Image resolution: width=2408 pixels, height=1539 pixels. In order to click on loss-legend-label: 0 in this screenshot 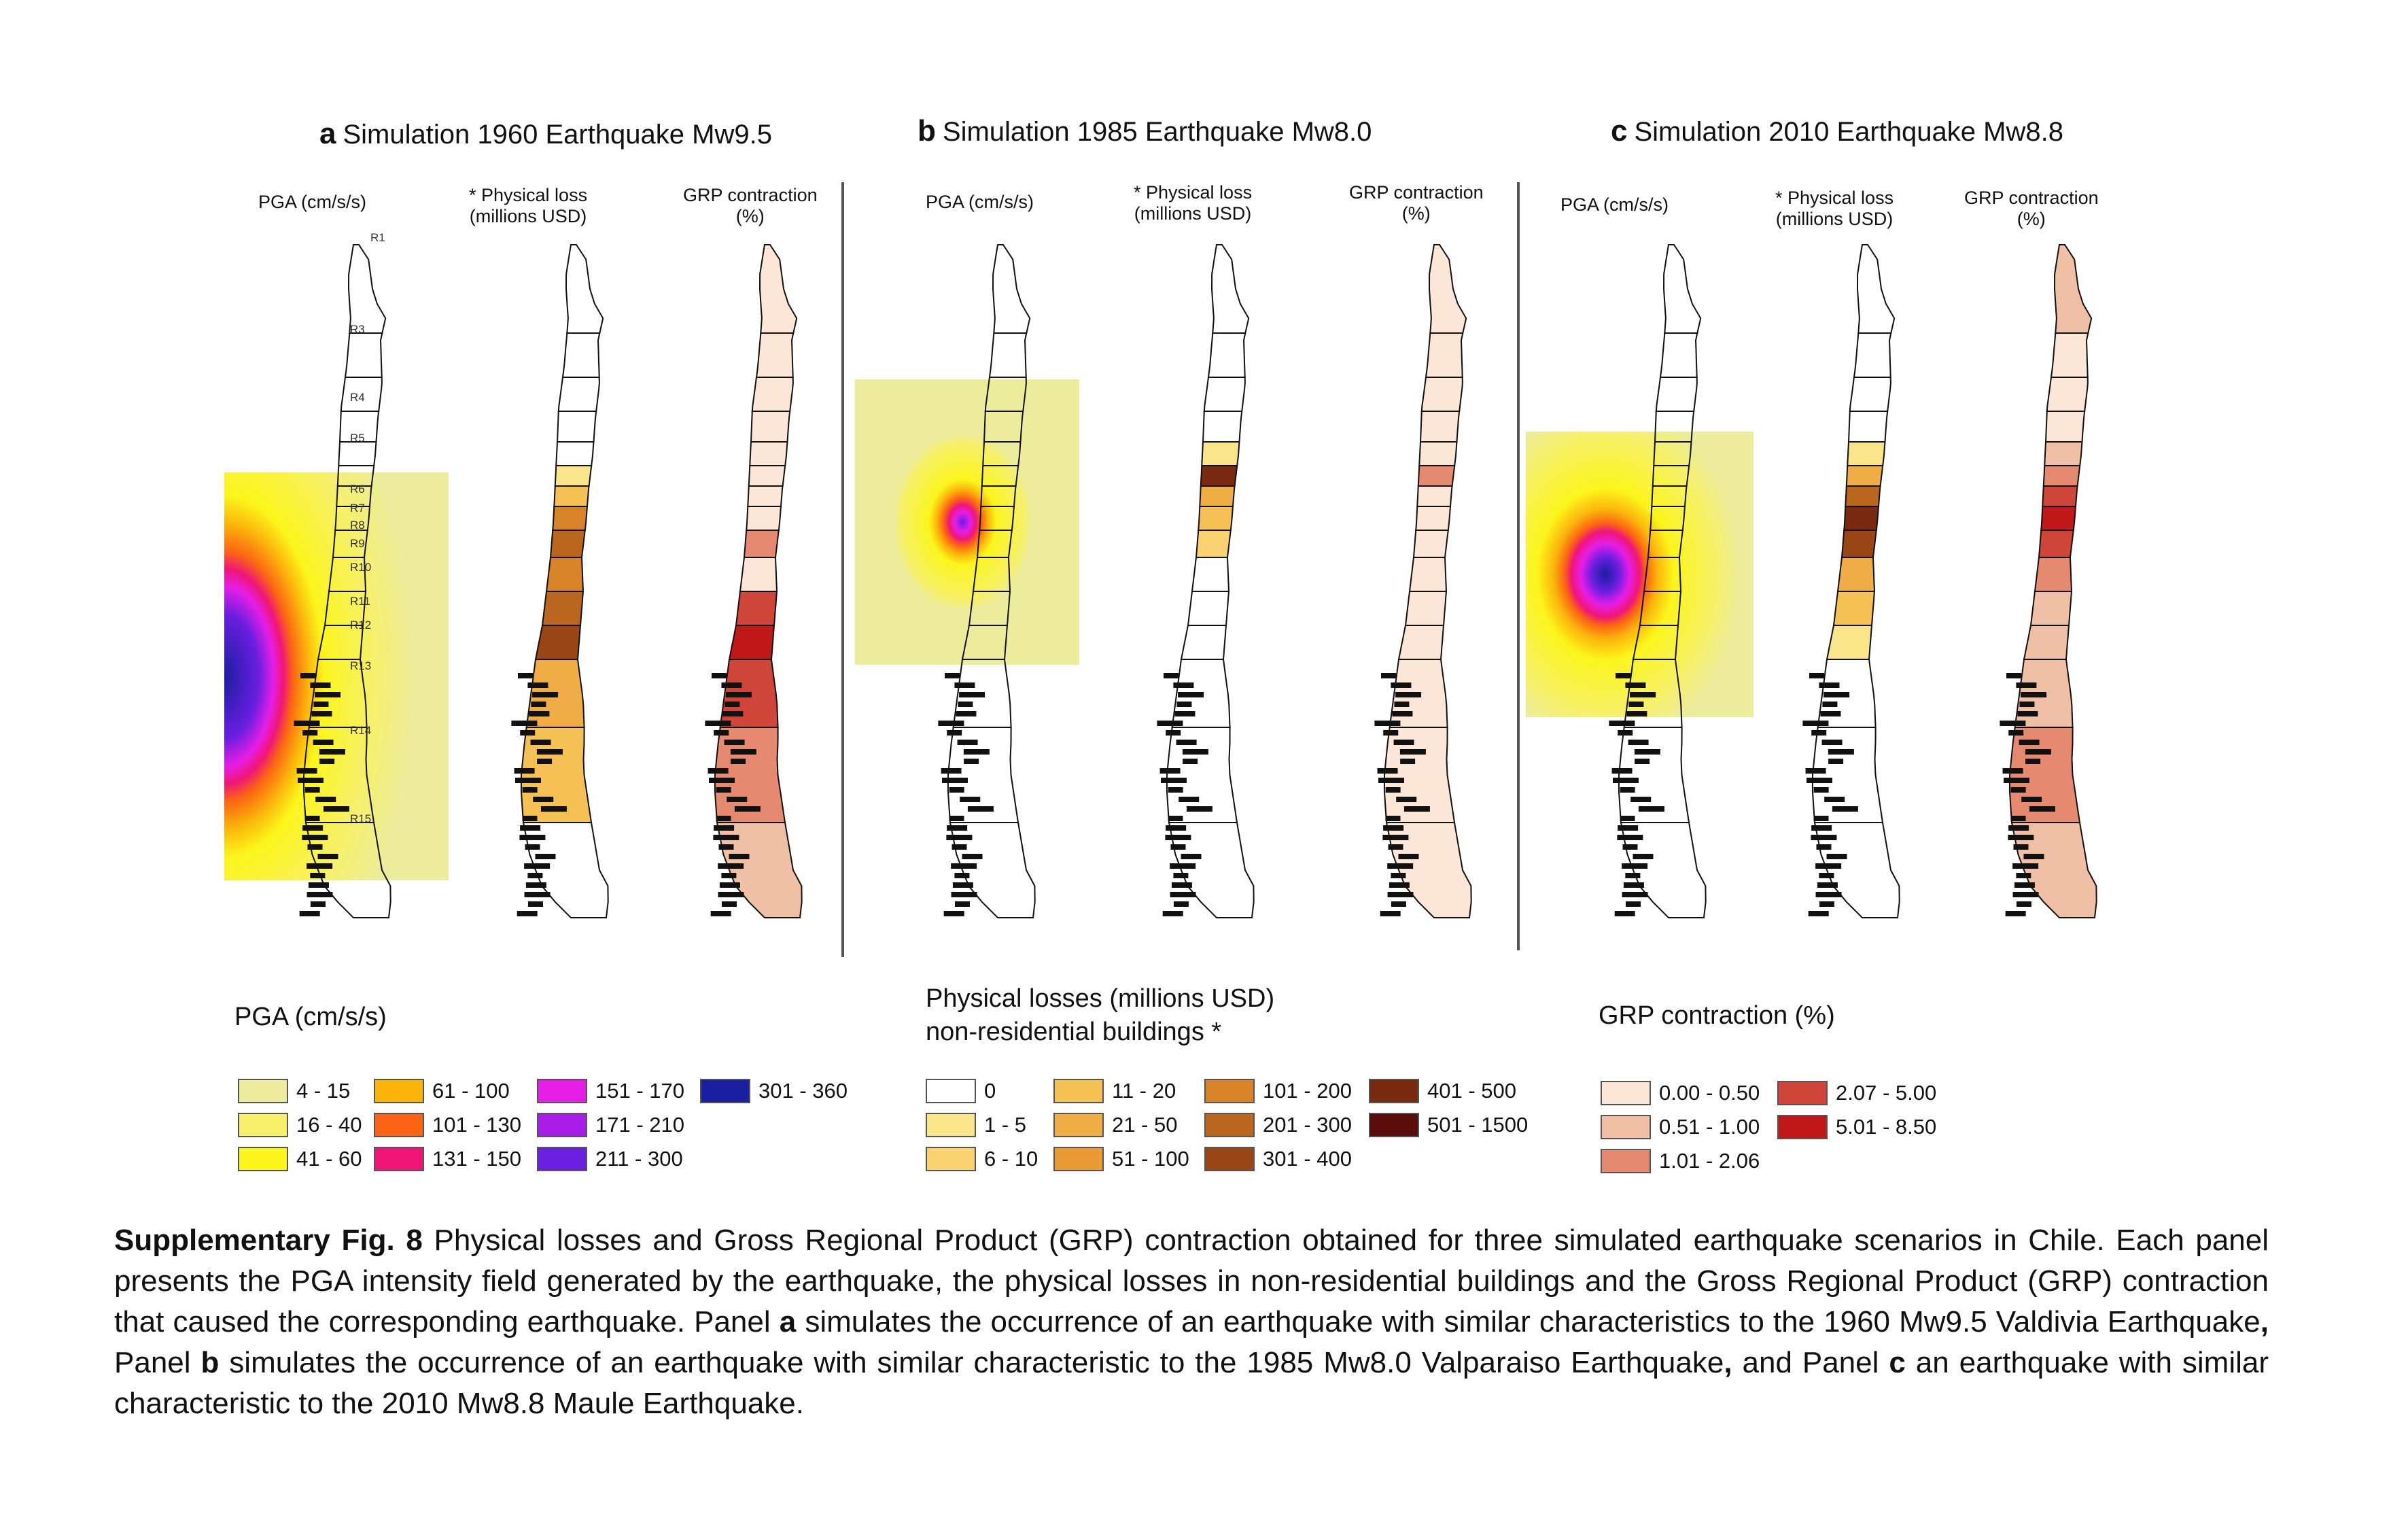, I will do `click(990, 1091)`.